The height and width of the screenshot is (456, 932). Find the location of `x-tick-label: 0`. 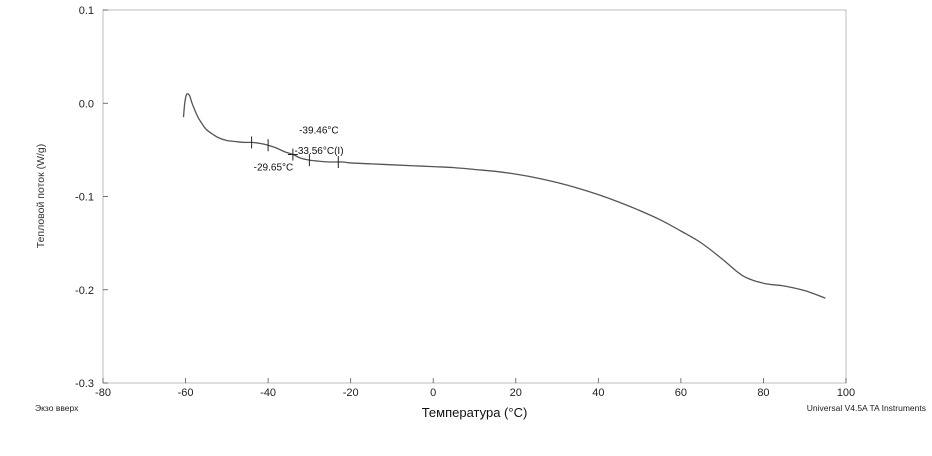

x-tick-label: 0 is located at coordinates (433, 393).